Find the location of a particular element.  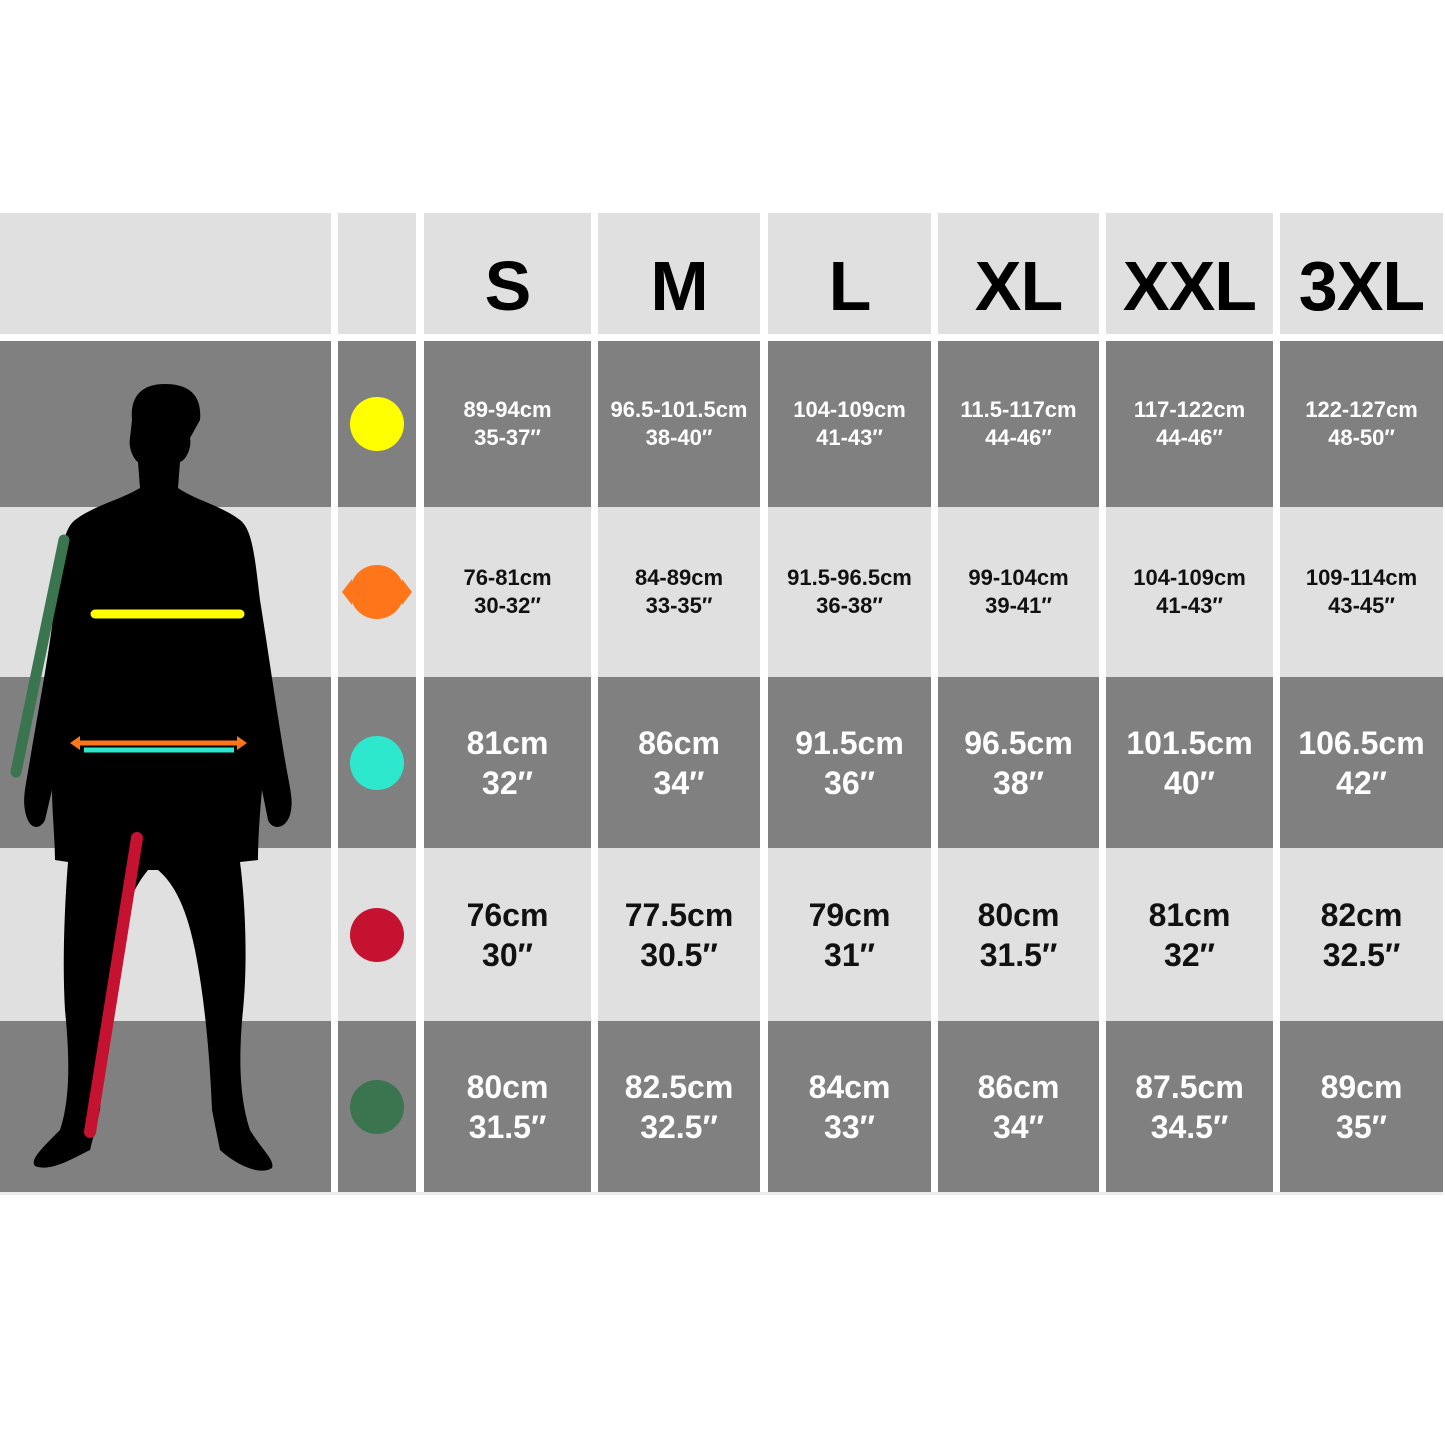

measurement-cell: 81cm 32″ is located at coordinates (1189, 934).